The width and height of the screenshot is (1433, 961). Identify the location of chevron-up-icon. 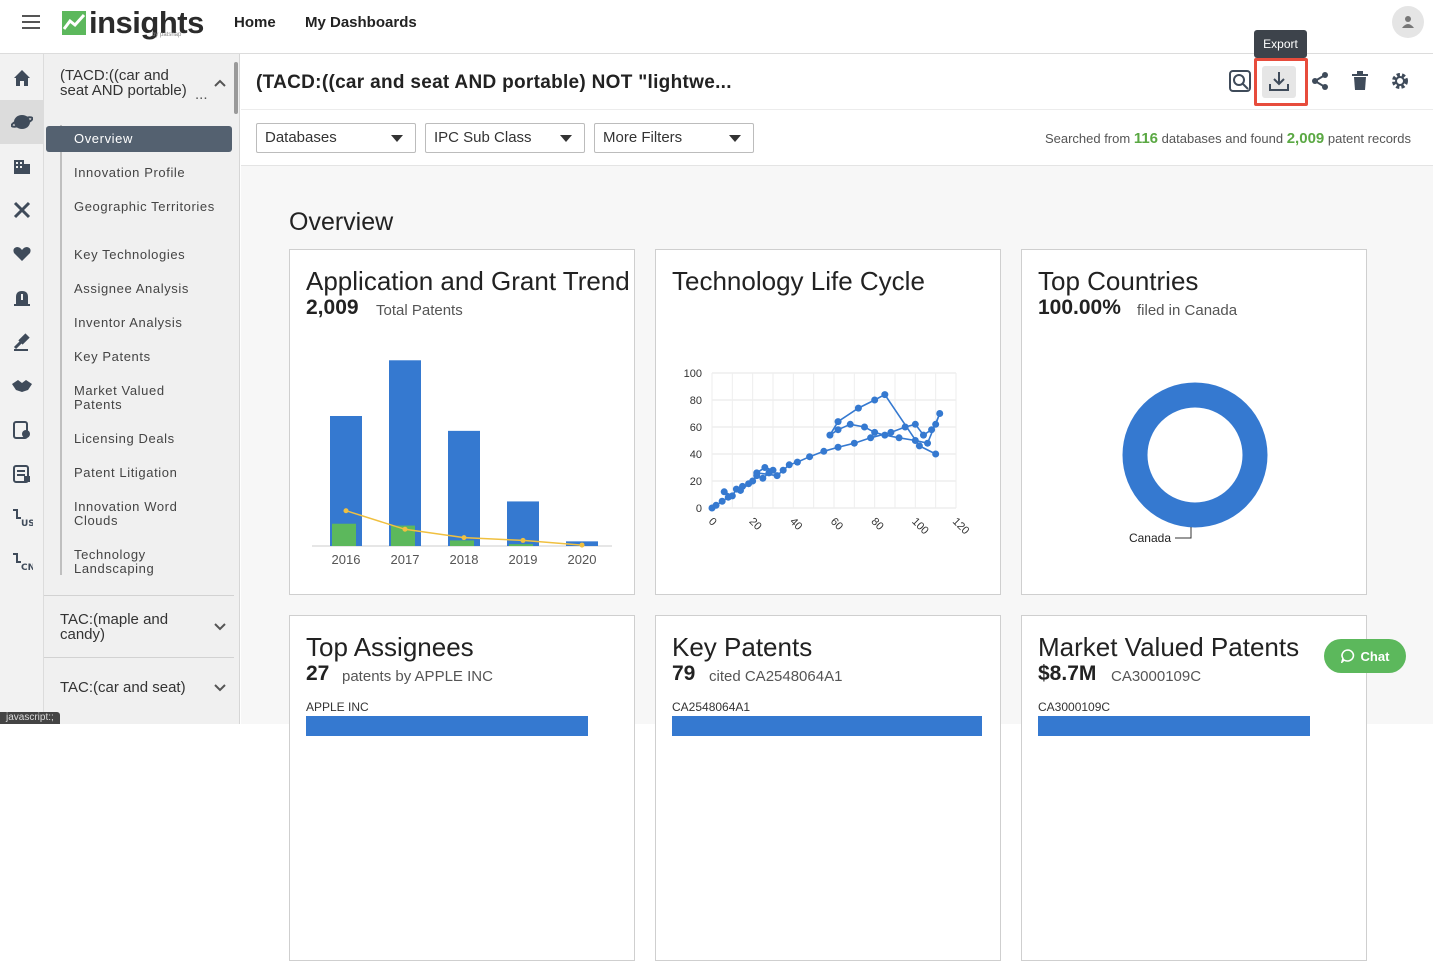
(220, 83).